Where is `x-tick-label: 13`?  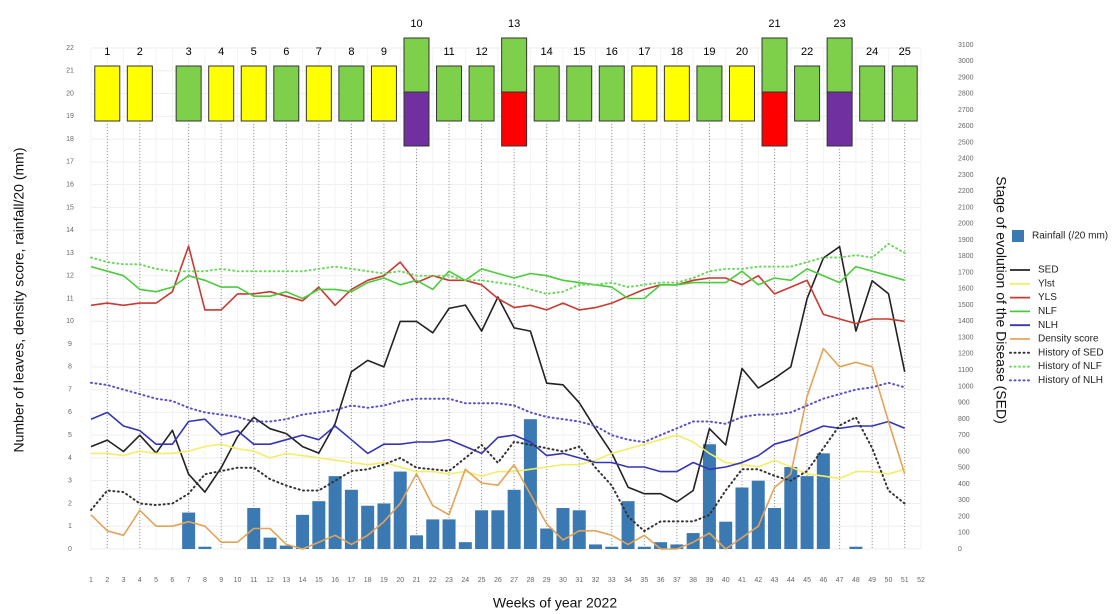
x-tick-label: 13 is located at coordinates (286, 580).